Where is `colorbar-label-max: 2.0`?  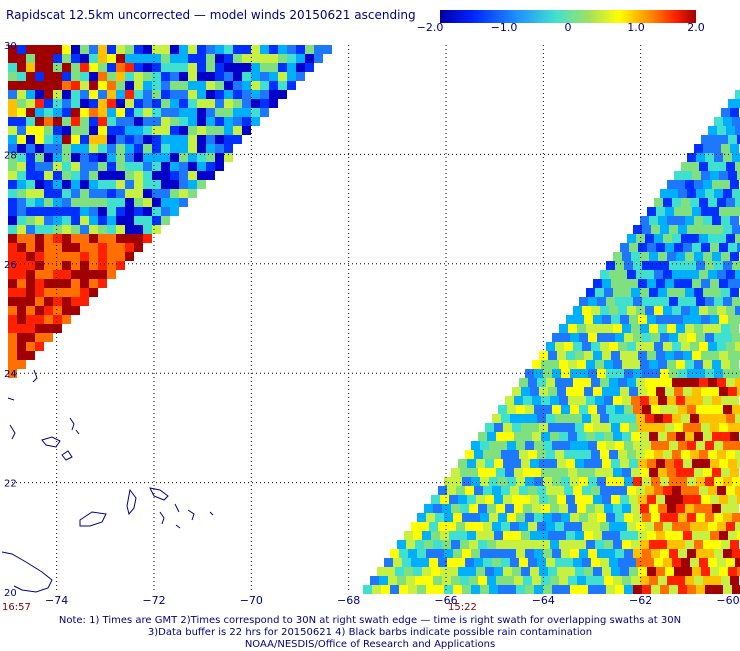 colorbar-label-max: 2.0 is located at coordinates (696, 27).